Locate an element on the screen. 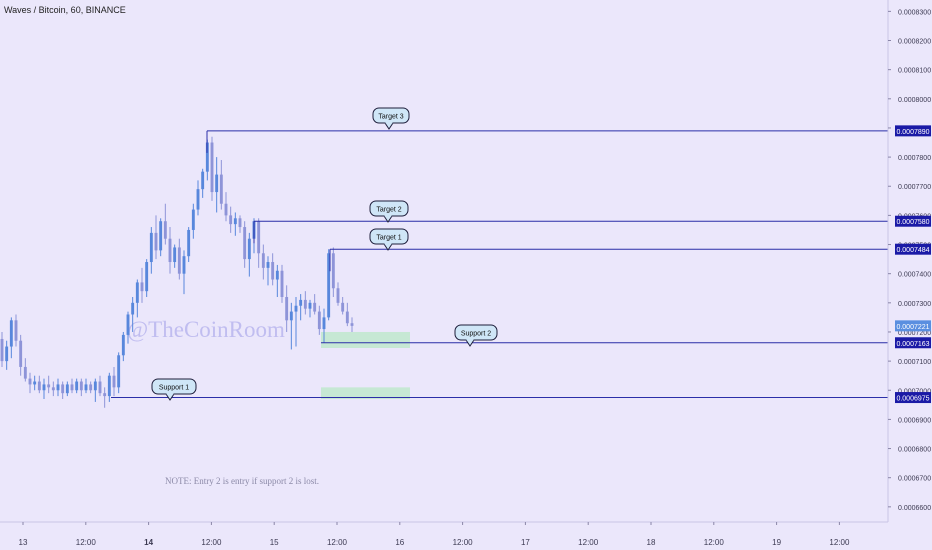 Image resolution: width=932 pixels, height=550 pixels. y-tick-label: 0.0008100 is located at coordinates (914, 71).